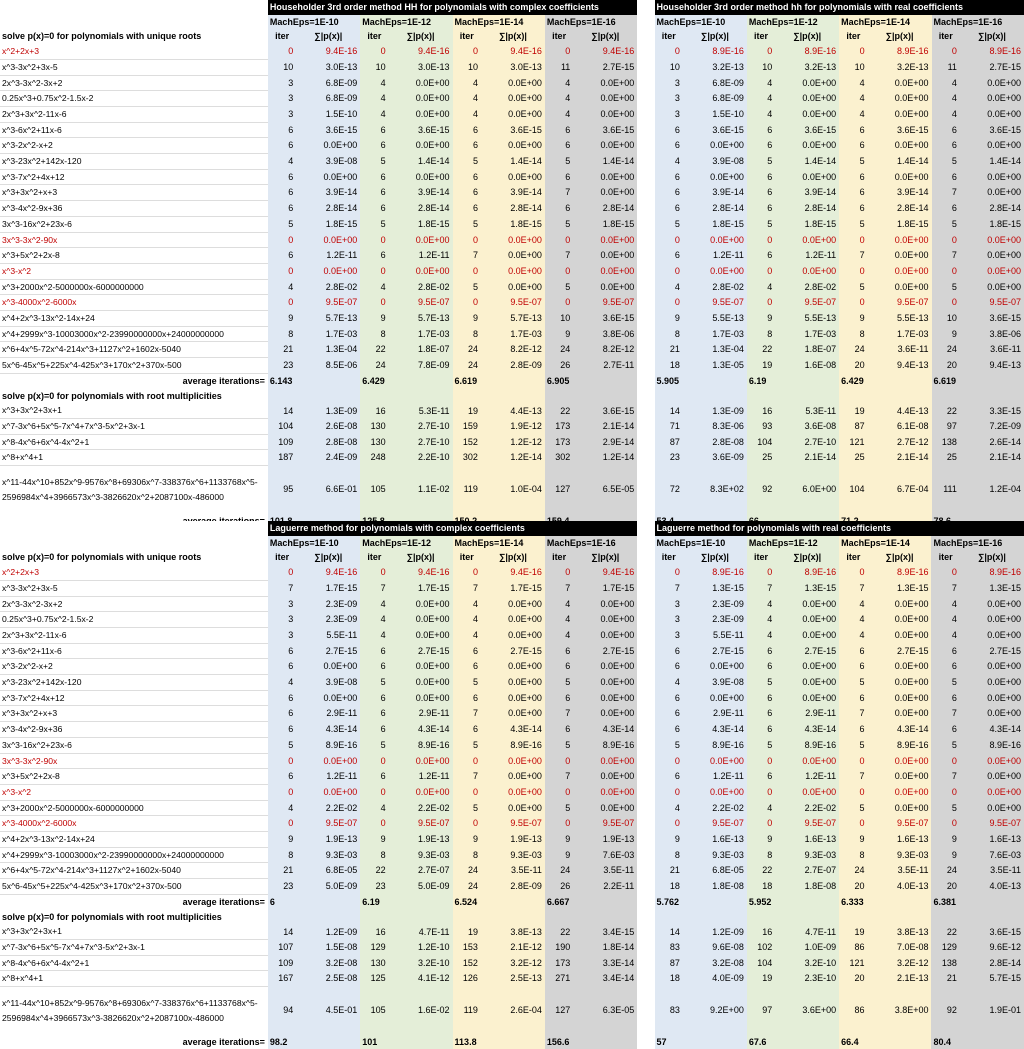  Describe the element at coordinates (853, 871) in the screenshot. I see `iteration-count: 24` at that location.